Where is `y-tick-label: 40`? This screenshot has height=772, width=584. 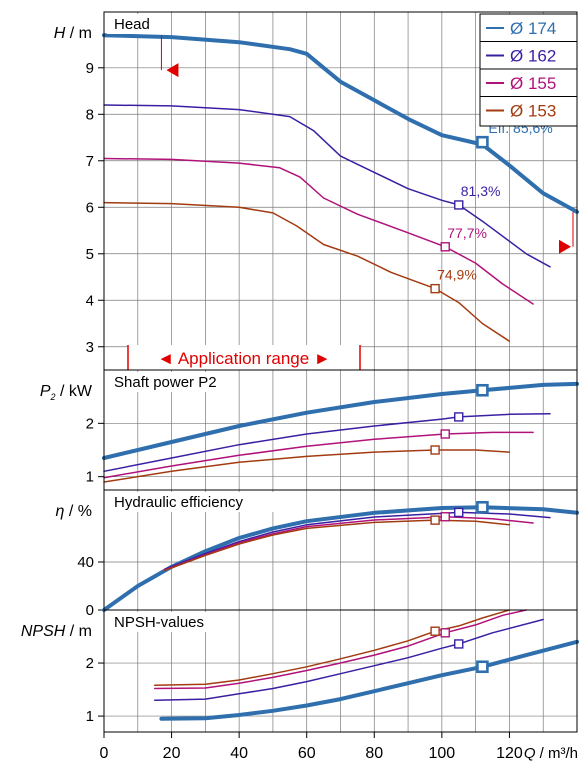 y-tick-label: 40 is located at coordinates (85, 562).